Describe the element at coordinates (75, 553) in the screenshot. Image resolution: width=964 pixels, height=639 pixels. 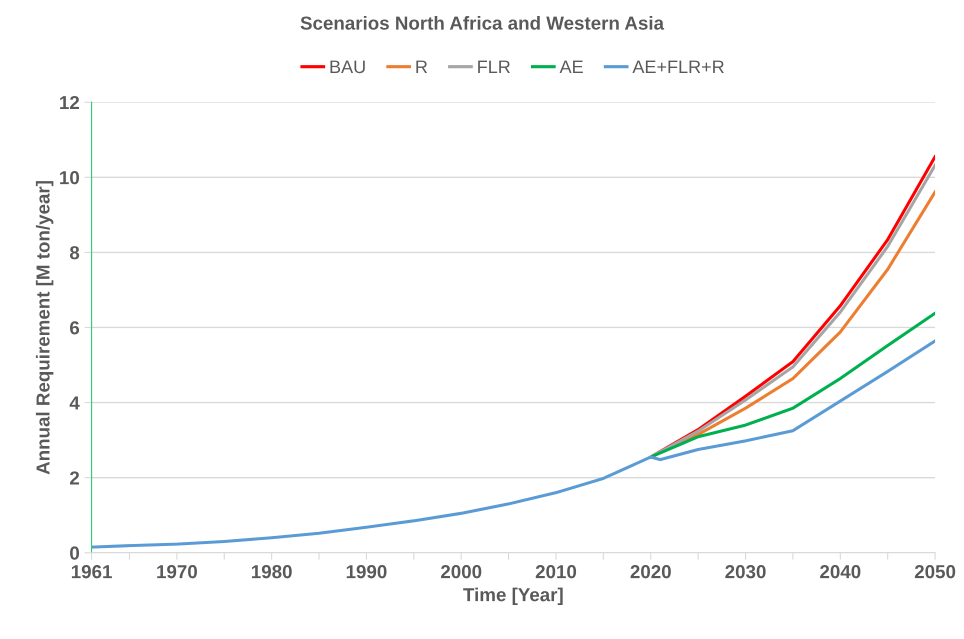
I see `y-tick-label: 0` at that location.